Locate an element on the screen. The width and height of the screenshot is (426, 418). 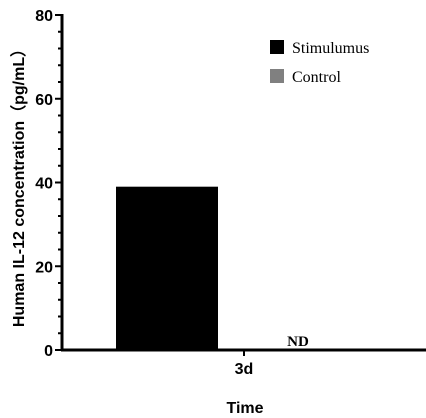
y-tick-label: 20 is located at coordinates (44, 267).